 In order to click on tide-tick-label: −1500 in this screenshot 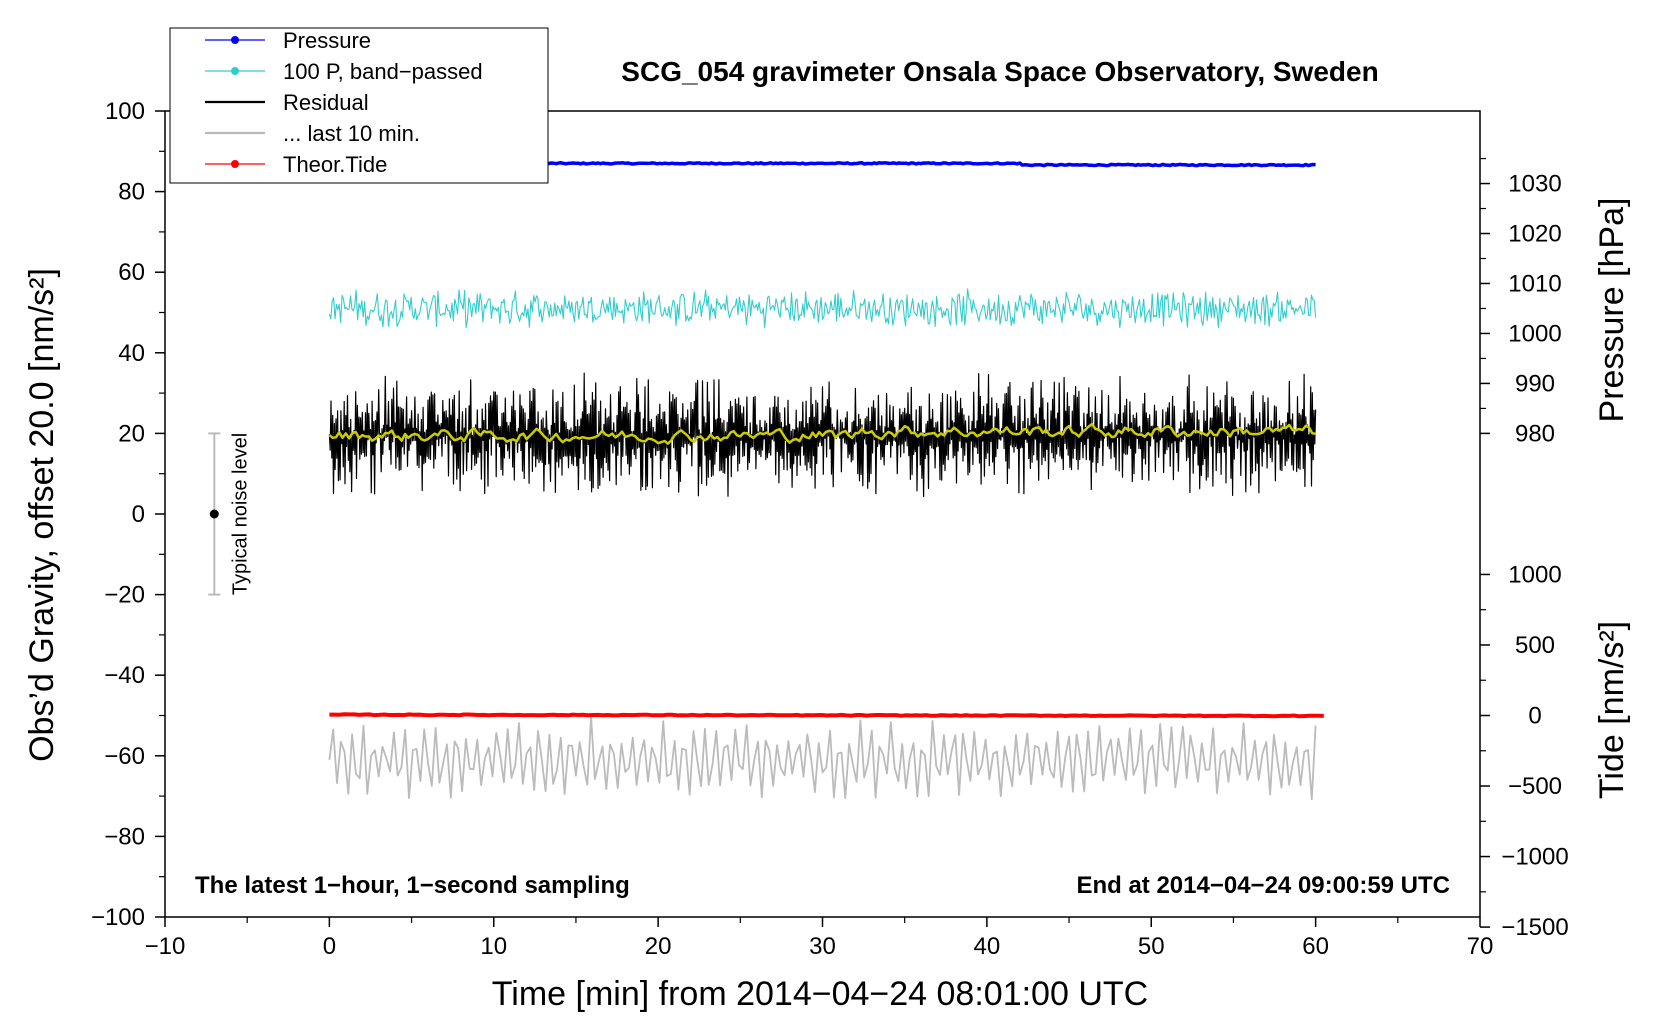, I will do `click(1534, 927)`.